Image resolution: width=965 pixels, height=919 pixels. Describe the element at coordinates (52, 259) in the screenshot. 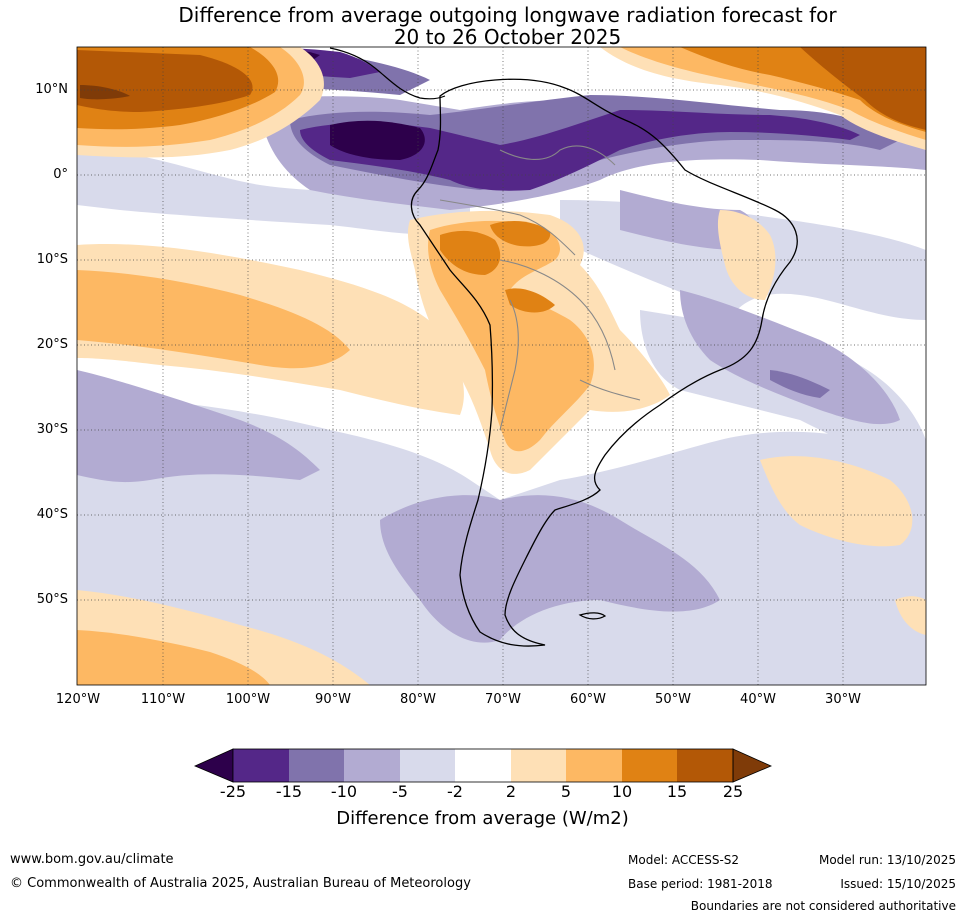

I see `lat-label-10s: 10°S` at that location.